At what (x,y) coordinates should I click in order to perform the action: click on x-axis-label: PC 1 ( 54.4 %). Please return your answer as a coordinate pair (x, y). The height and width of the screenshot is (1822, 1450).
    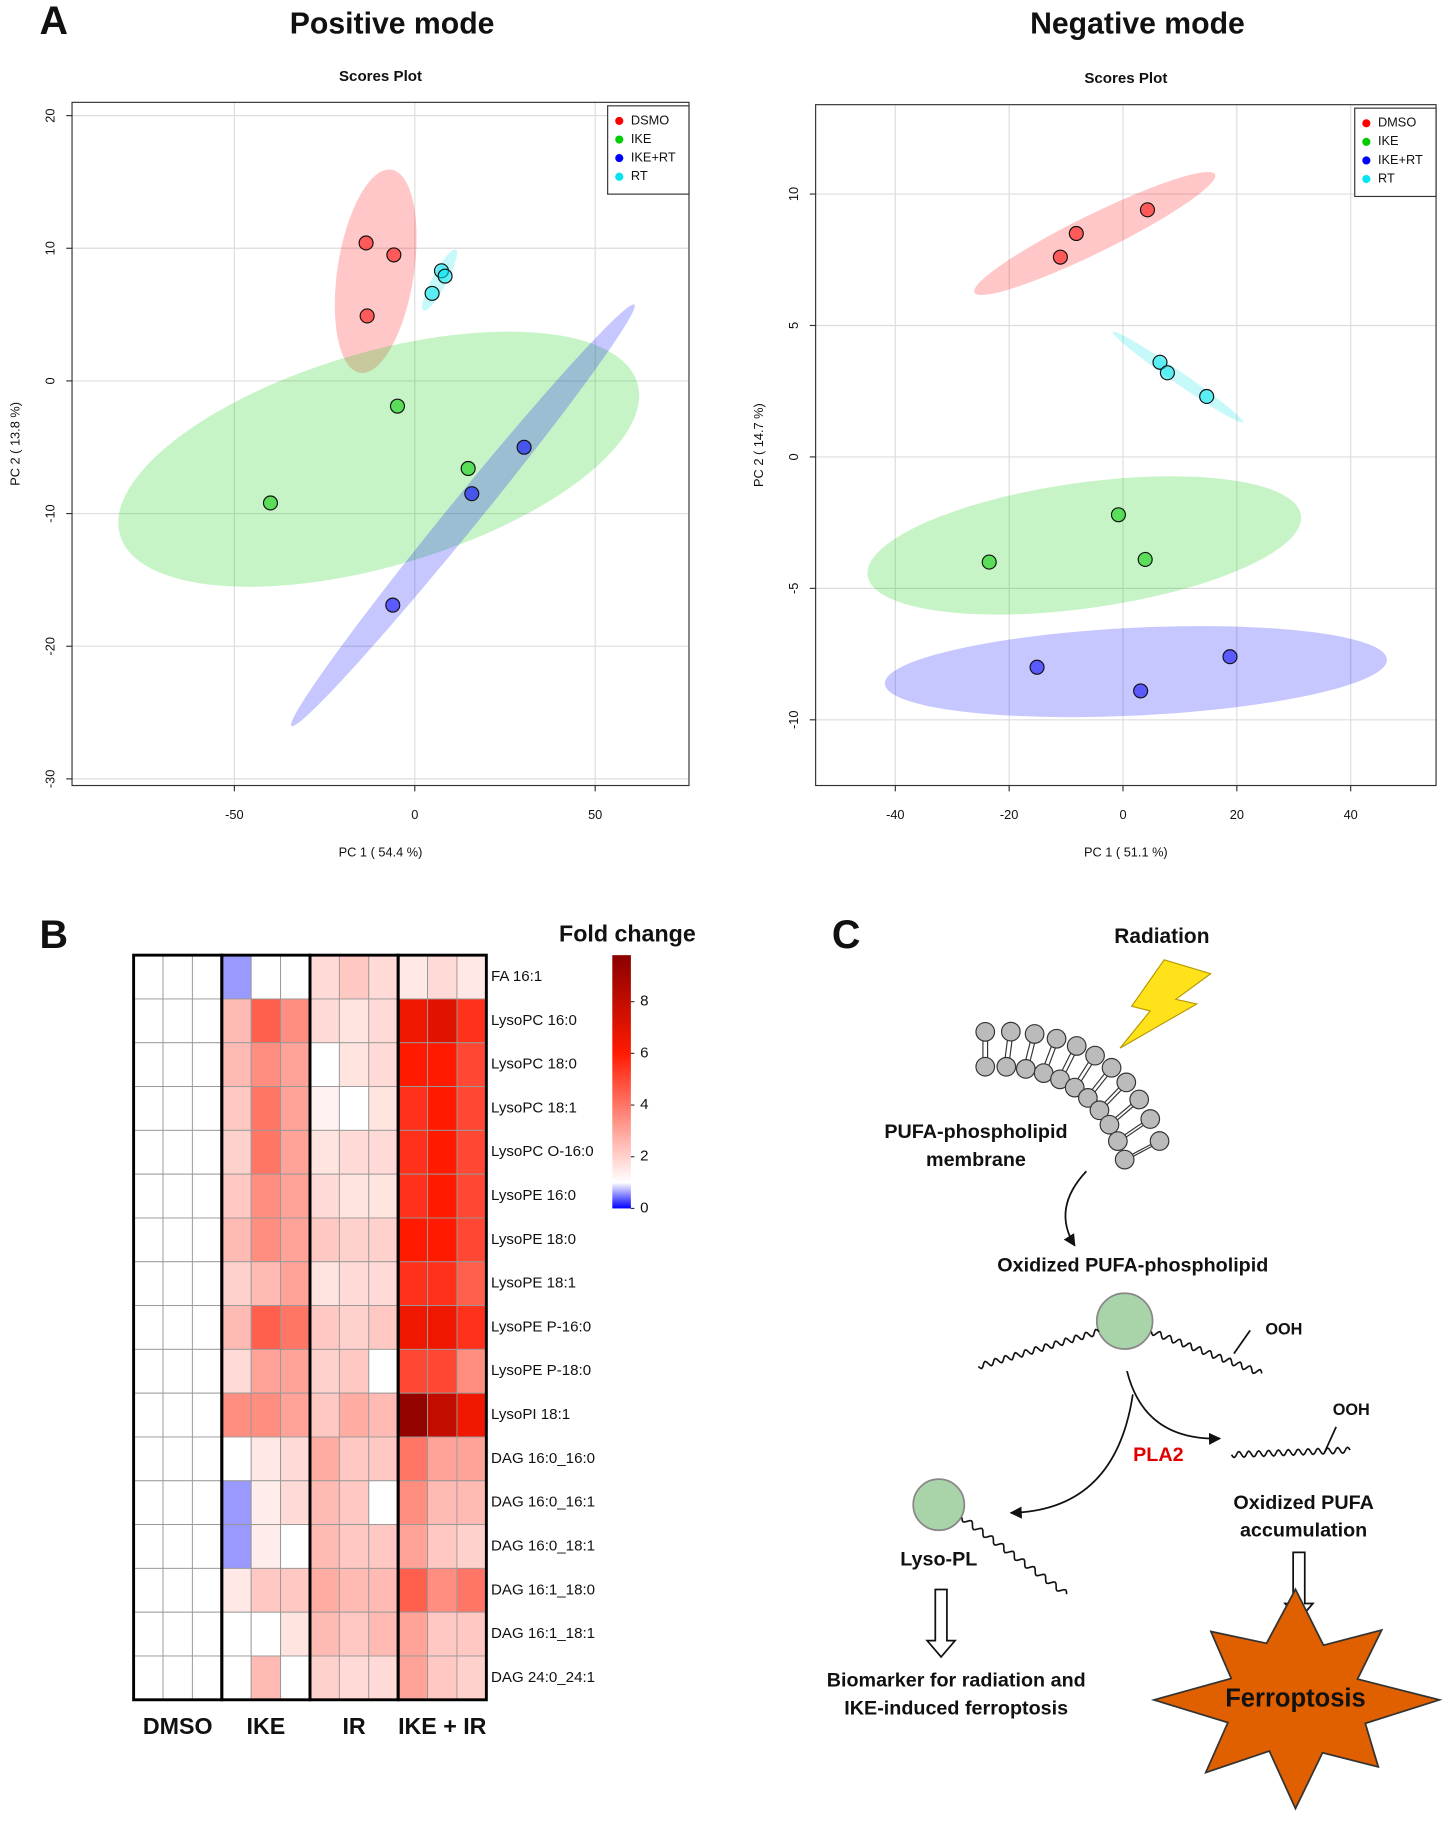
    Looking at the image, I should click on (381, 851).